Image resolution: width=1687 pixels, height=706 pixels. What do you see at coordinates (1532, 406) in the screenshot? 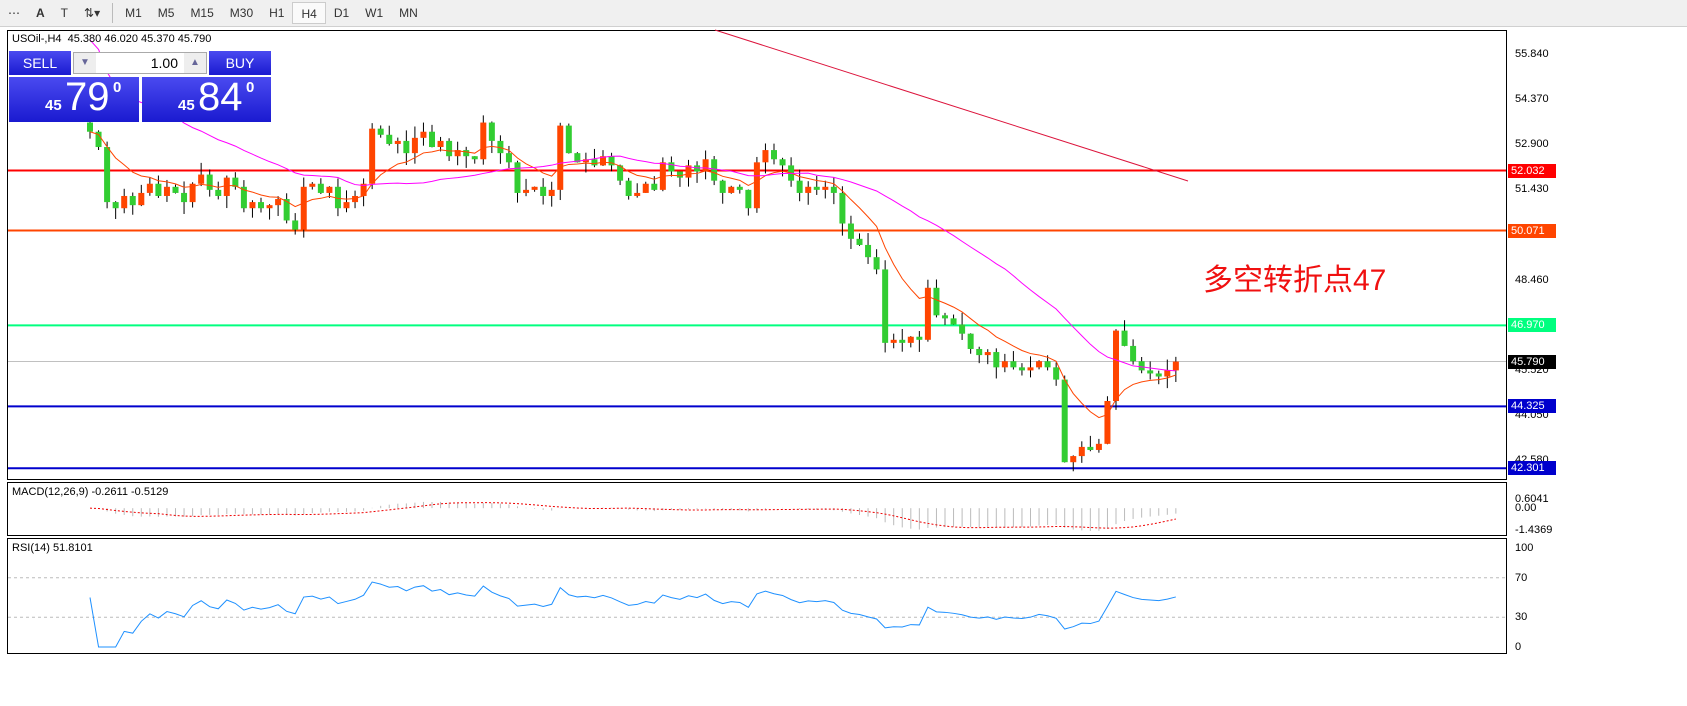
I see `price-tag: 44.325` at bounding box center [1532, 406].